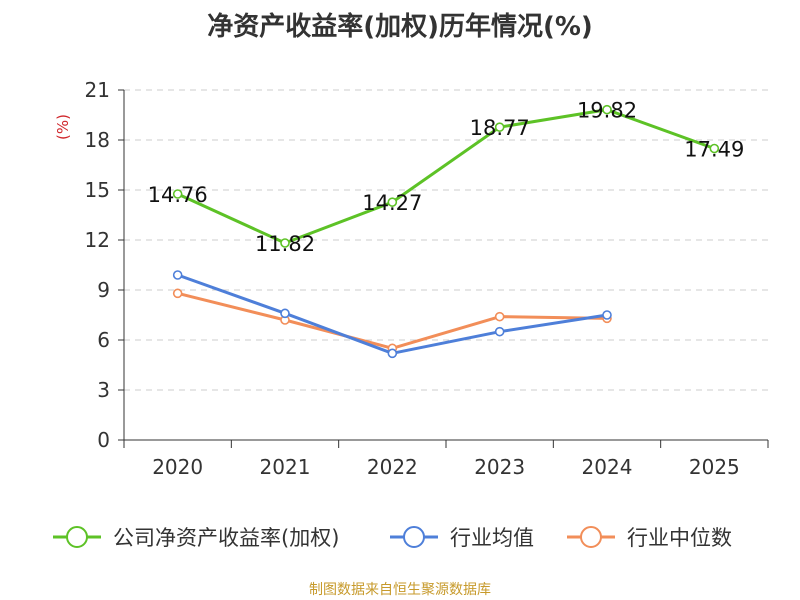 Image resolution: width=800 pixels, height=600 pixels. What do you see at coordinates (607, 467) in the screenshot?
I see `x-tick-label: 2024` at bounding box center [607, 467].